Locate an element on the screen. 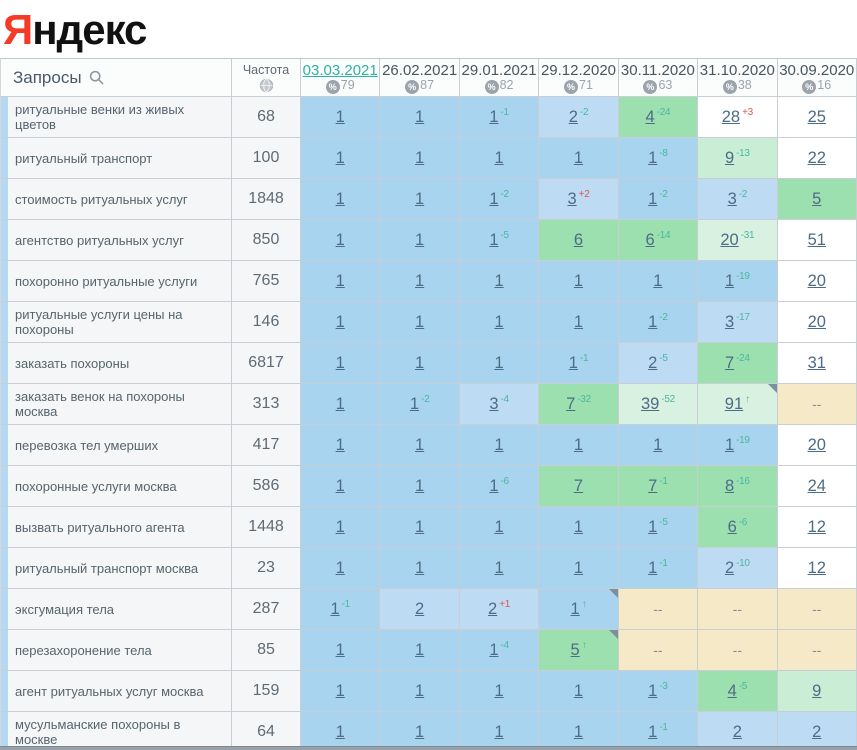 Image resolution: width=857 pixels, height=750 pixels. date-link: 31.10.2020 is located at coordinates (737, 70).